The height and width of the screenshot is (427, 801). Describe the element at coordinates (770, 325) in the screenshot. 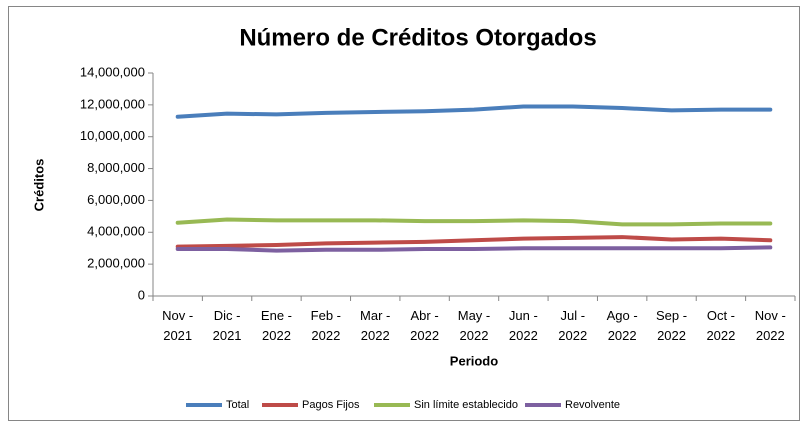

I see `x-tick-label: Nov -2022` at that location.